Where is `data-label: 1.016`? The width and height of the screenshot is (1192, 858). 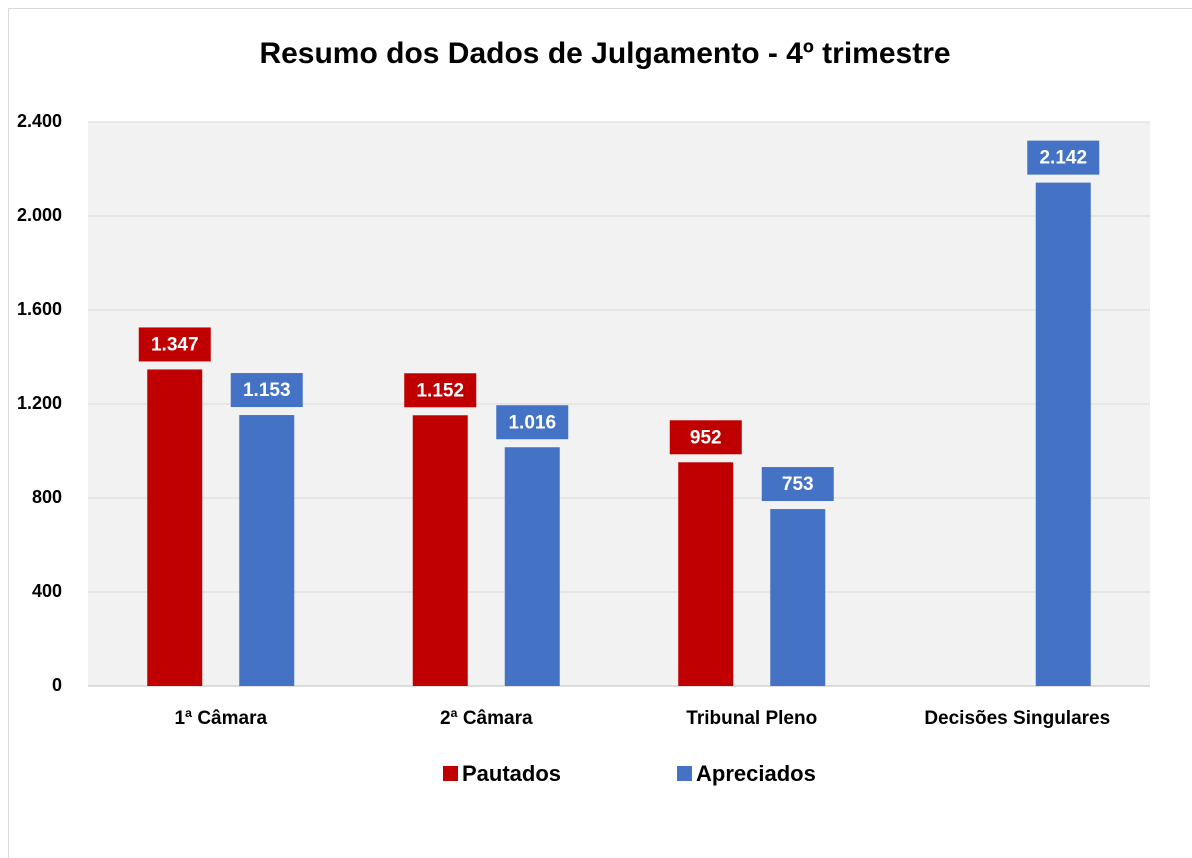 data-label: 1.016 is located at coordinates (532, 422).